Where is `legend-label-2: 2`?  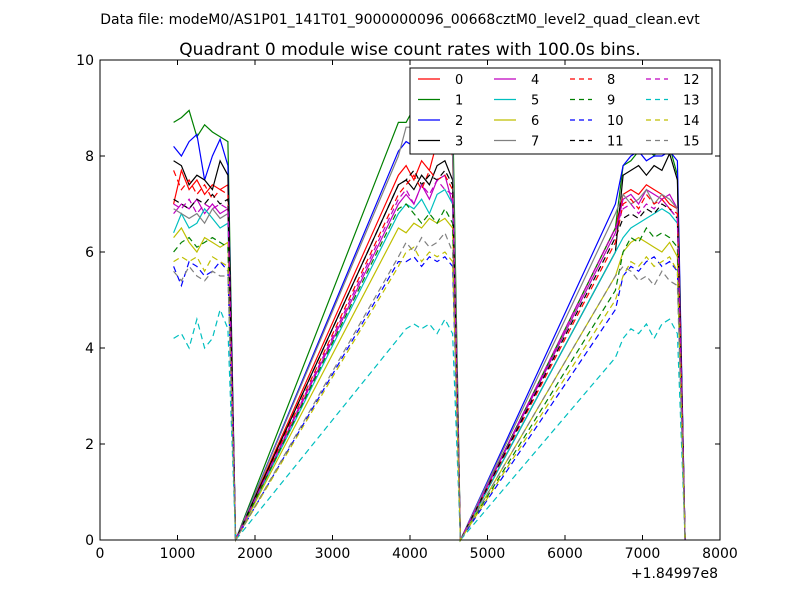
legend-label-2: 2 is located at coordinates (459, 121).